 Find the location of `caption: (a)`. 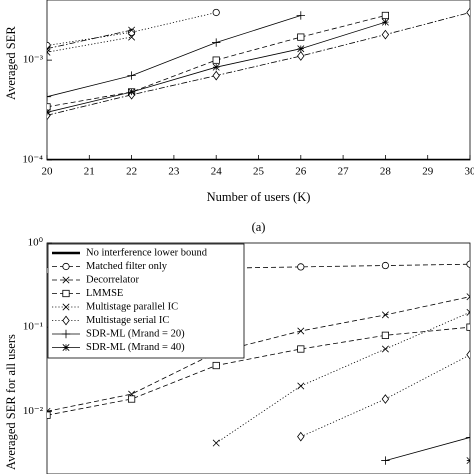

caption: (a) is located at coordinates (259, 227).